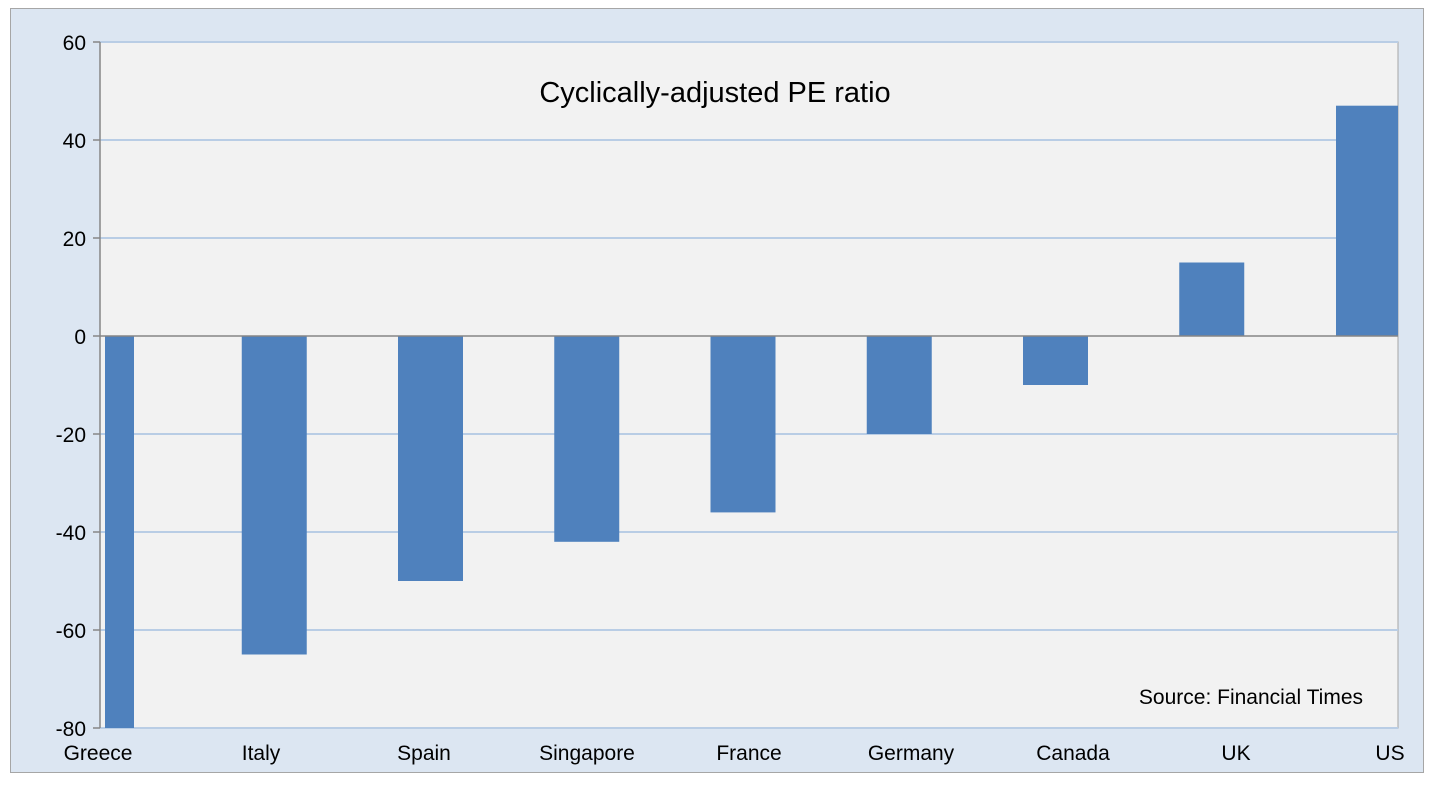  What do you see at coordinates (424, 753) in the screenshot?
I see `x-tick-label: Spain` at bounding box center [424, 753].